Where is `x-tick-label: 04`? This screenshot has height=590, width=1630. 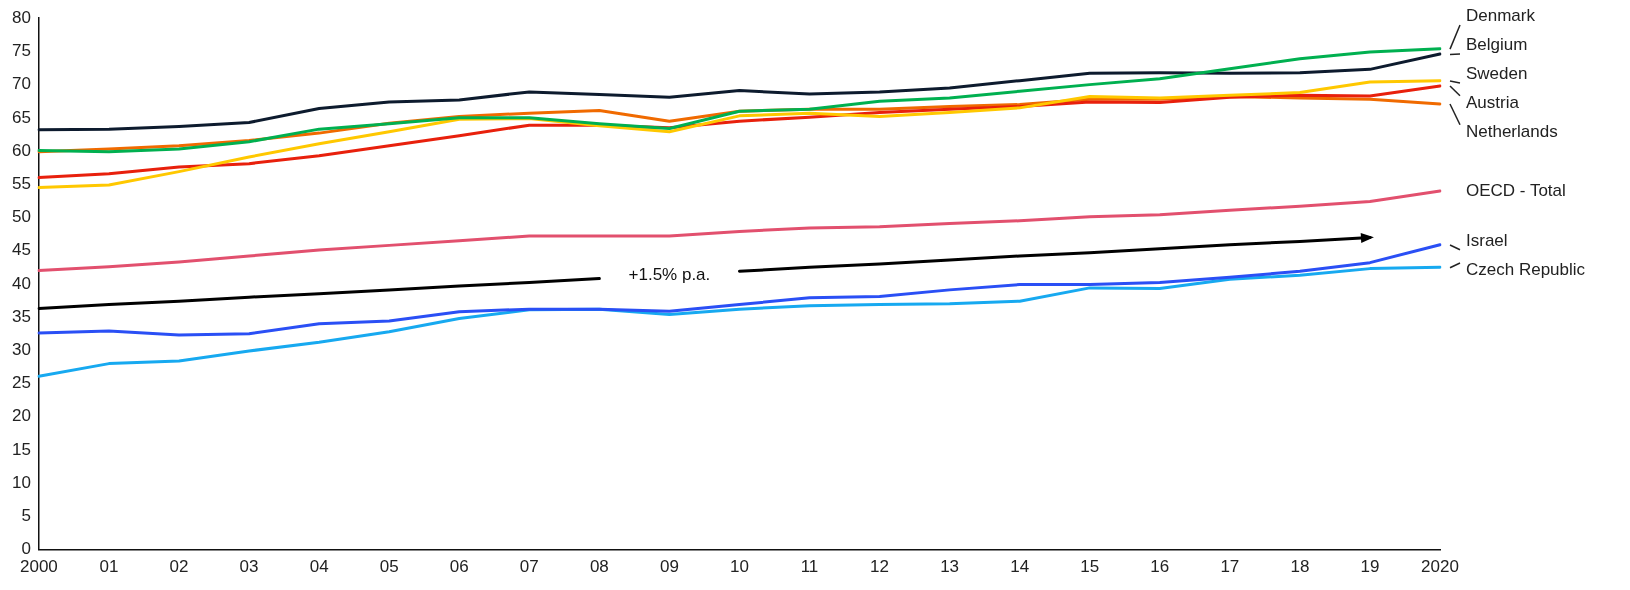
x-tick-label: 04 is located at coordinates (319, 567).